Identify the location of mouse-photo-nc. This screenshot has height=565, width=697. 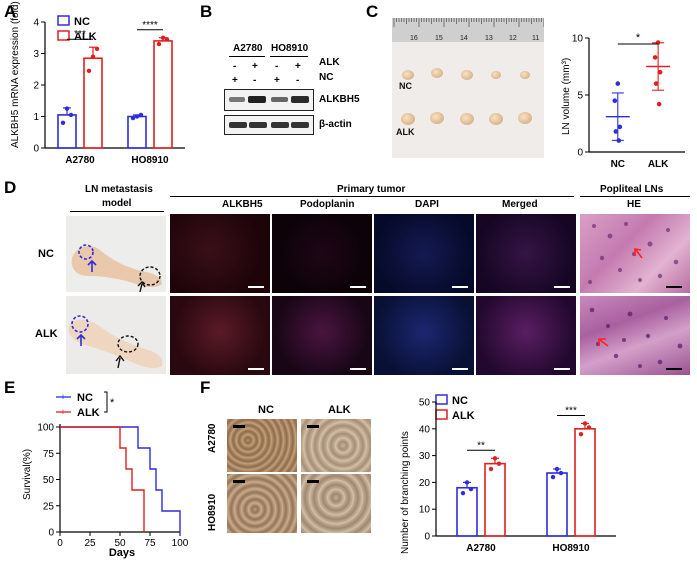
(116, 254).